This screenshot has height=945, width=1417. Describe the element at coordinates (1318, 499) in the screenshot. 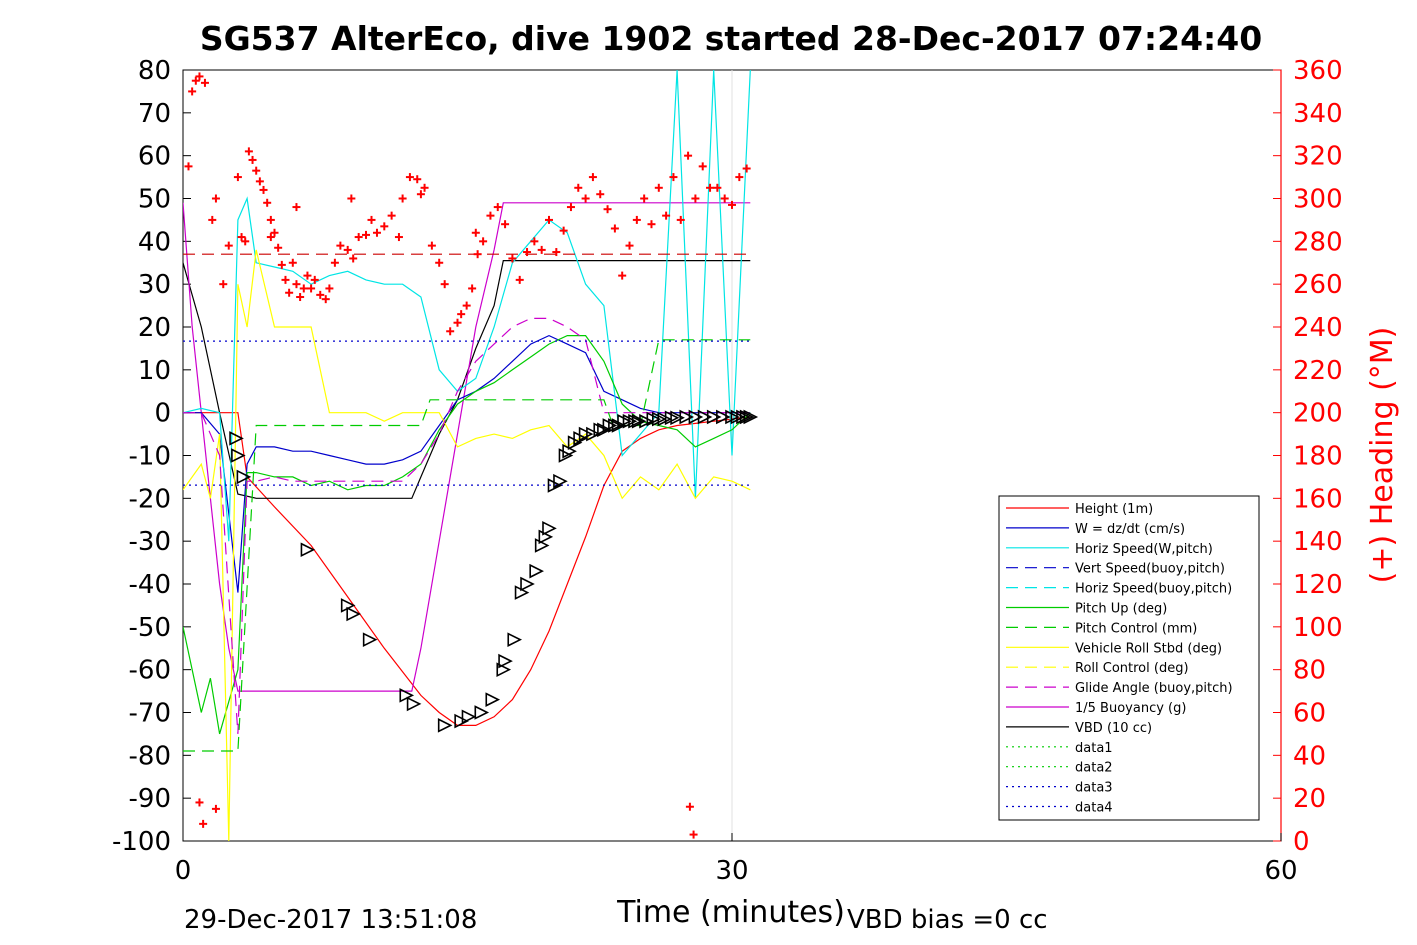

I see `right-tick-label: 160` at that location.